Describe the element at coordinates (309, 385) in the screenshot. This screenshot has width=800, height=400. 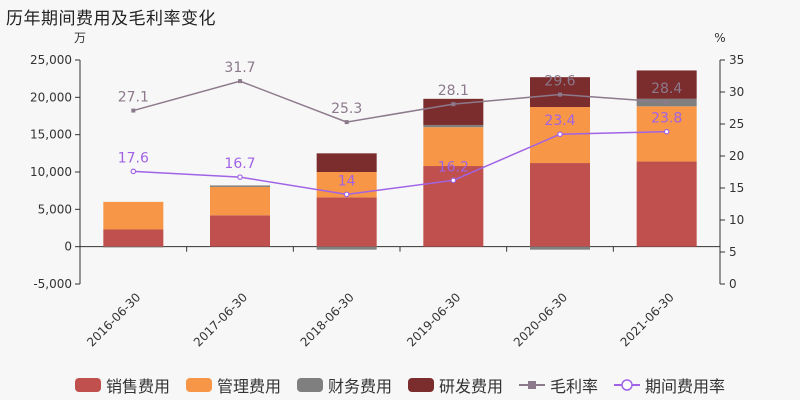
I see `legend-swatch-finance` at that location.